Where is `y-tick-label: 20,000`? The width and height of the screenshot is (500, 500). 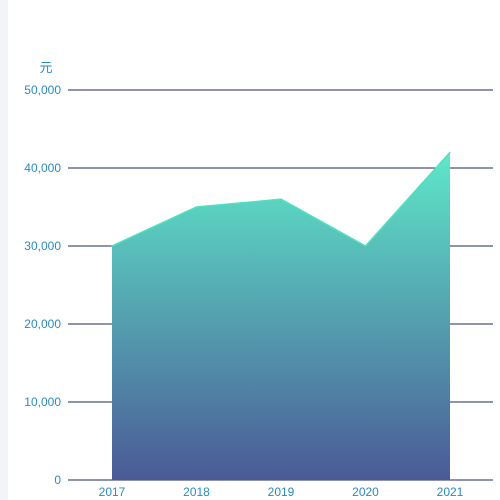 y-tick-label: 20,000 is located at coordinates (42, 324).